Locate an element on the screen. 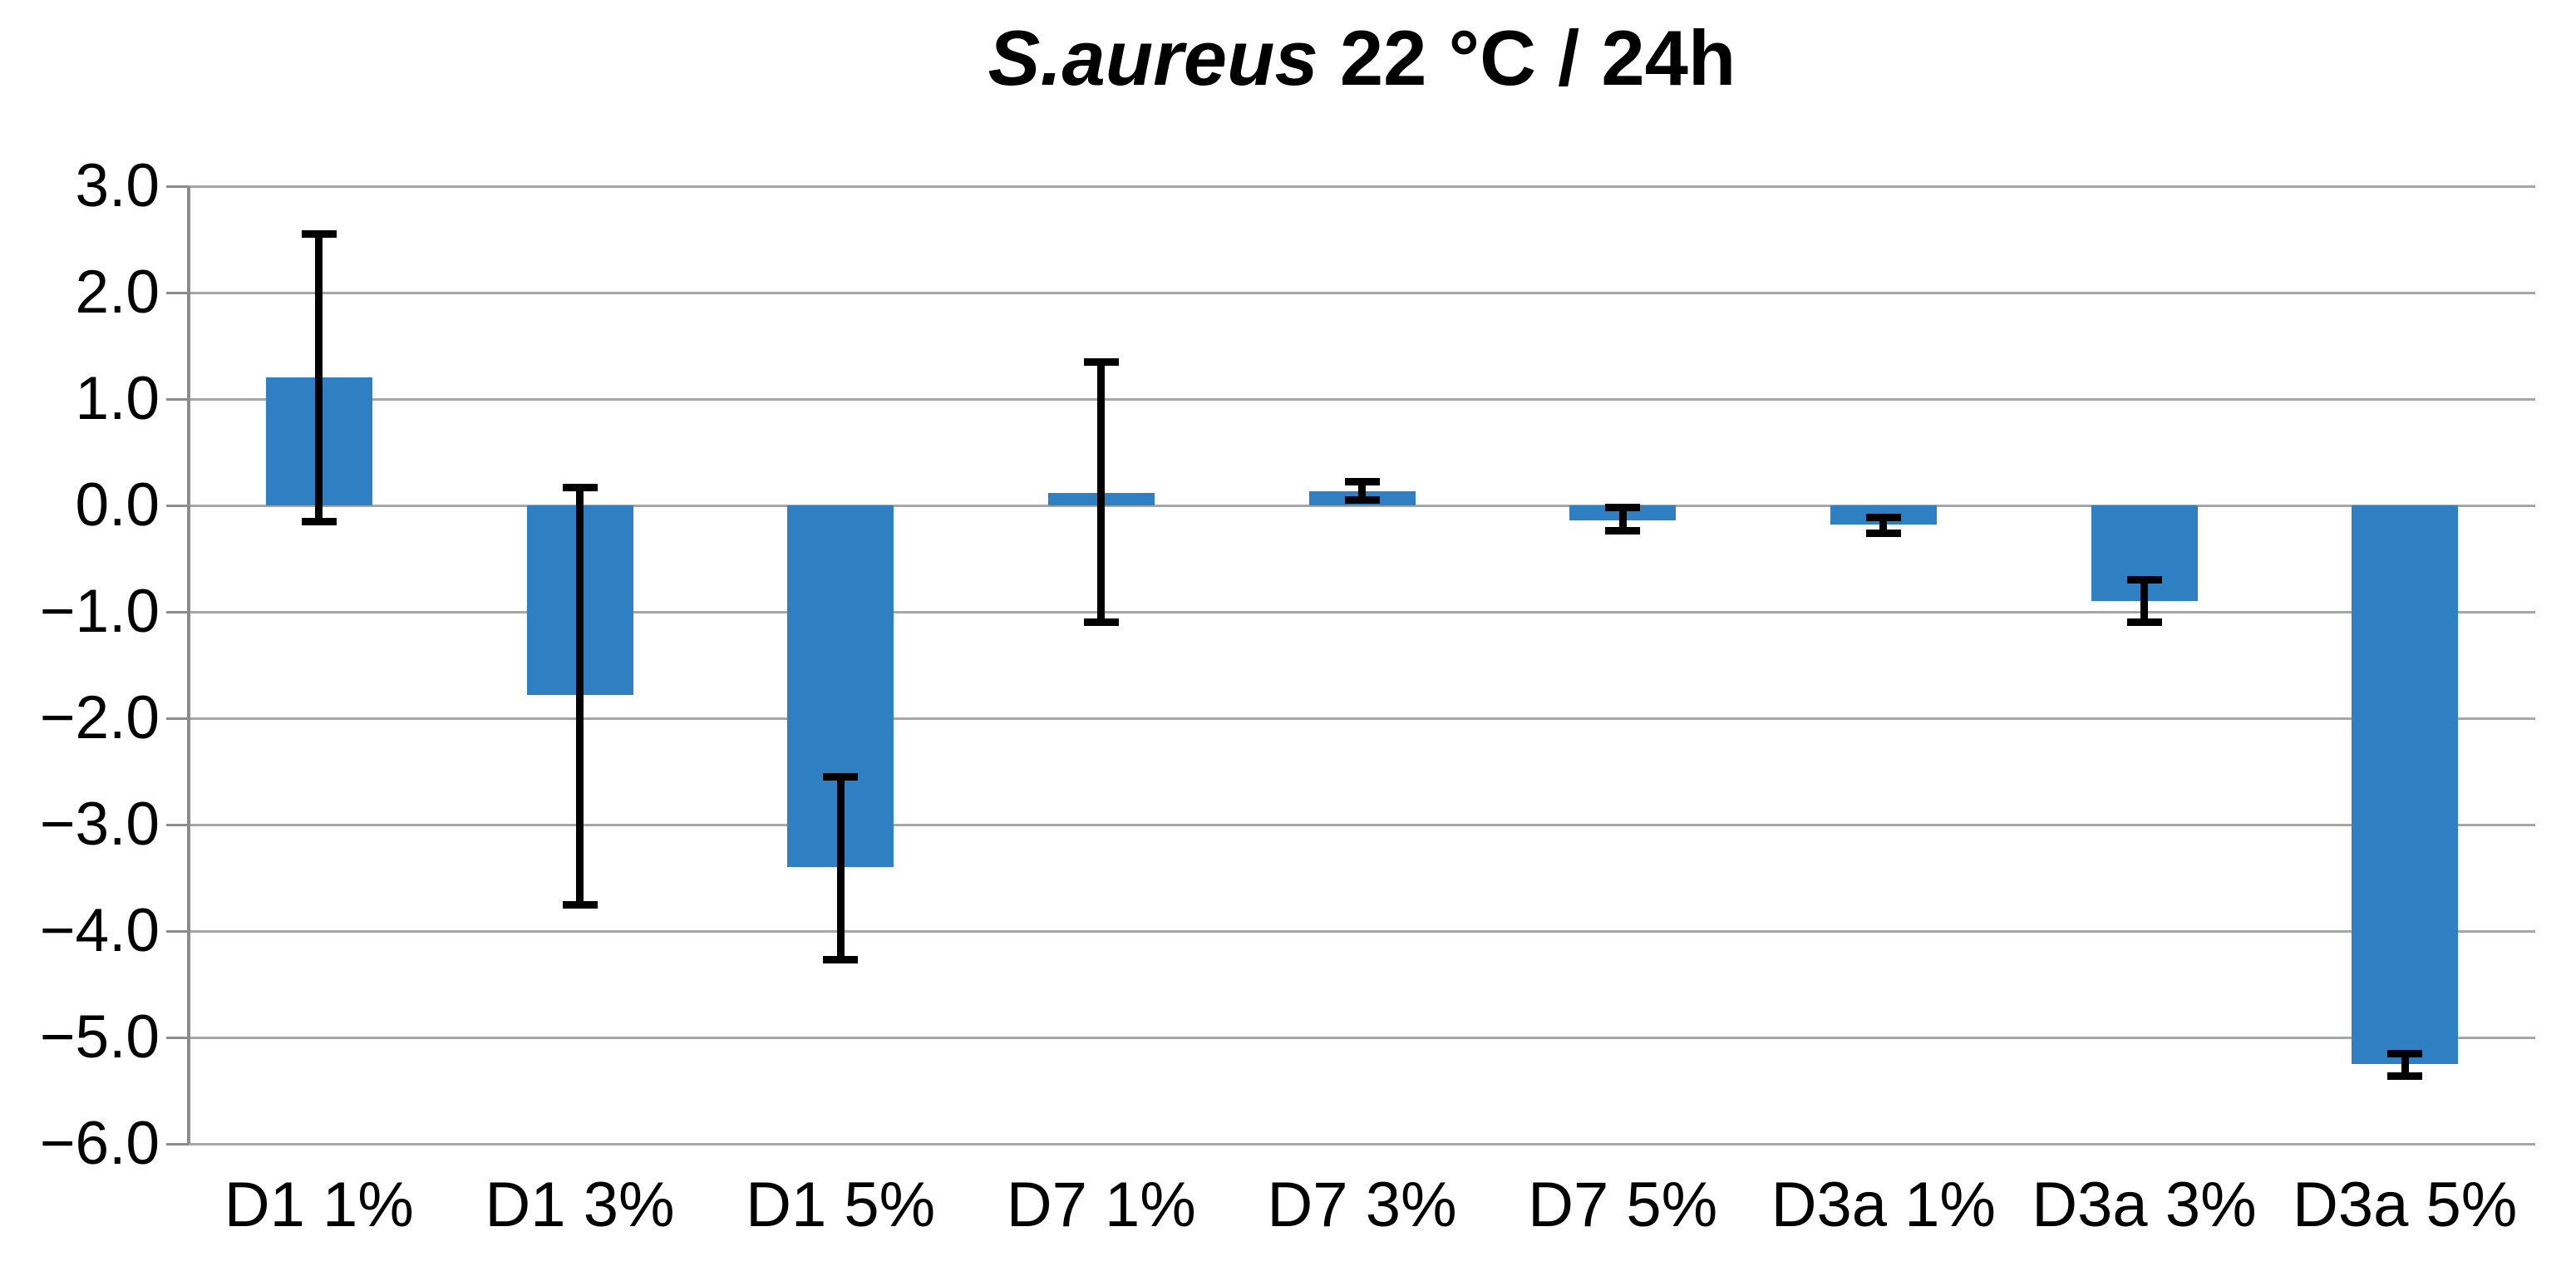 This screenshot has width=2576, height=1281. y-axis-tick-label: 0.0 is located at coordinates (117, 505).